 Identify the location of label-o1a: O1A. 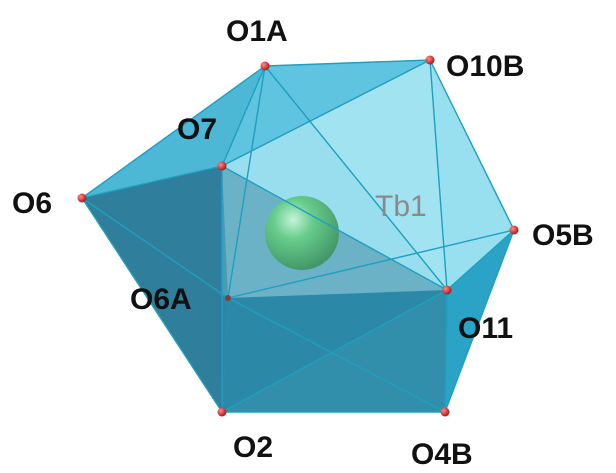
(257, 31).